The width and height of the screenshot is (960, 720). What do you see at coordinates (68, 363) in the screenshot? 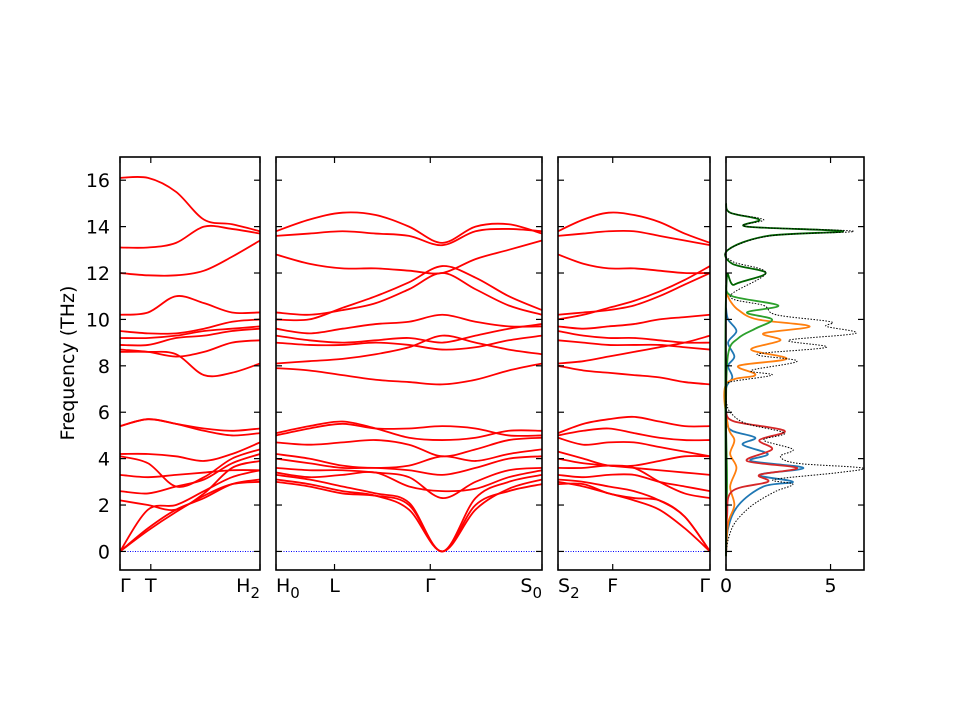
I see `y-axis-label: Frequency (THz)` at bounding box center [68, 363].